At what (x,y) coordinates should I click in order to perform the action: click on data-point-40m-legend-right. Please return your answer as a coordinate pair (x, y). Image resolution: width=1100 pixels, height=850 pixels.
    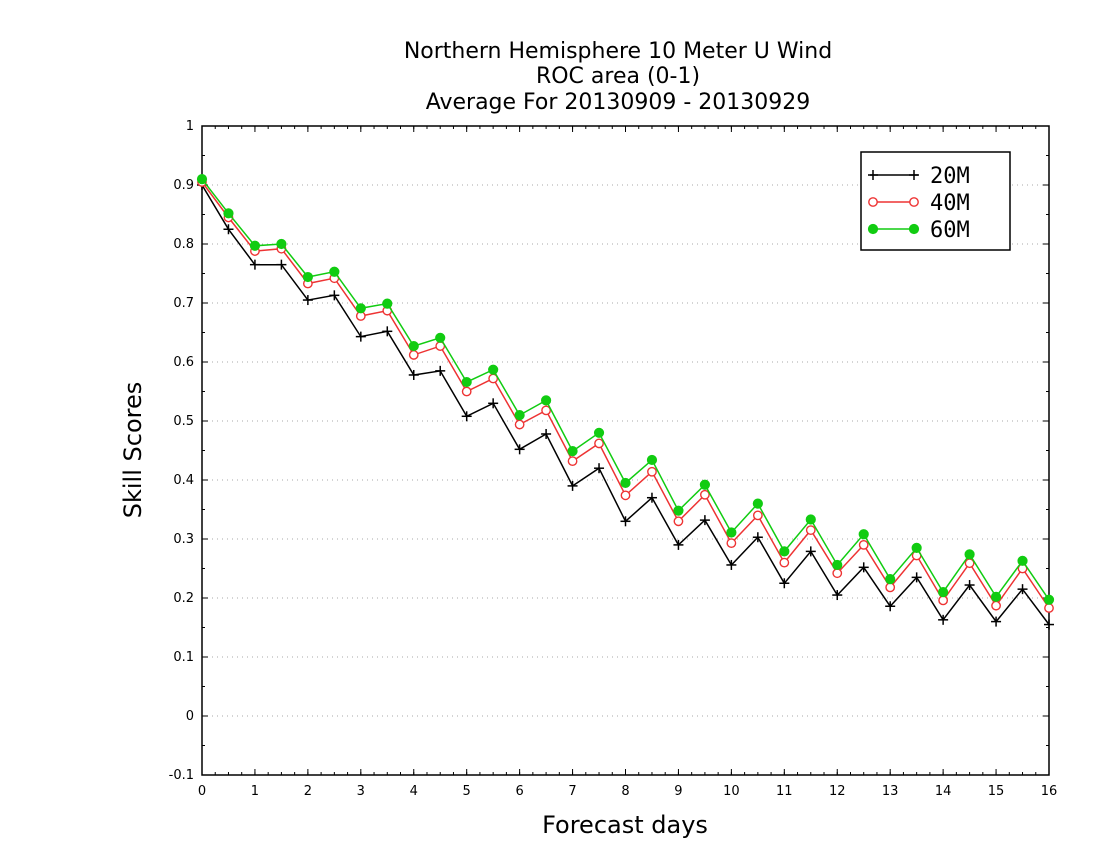
    Looking at the image, I should click on (914, 202).